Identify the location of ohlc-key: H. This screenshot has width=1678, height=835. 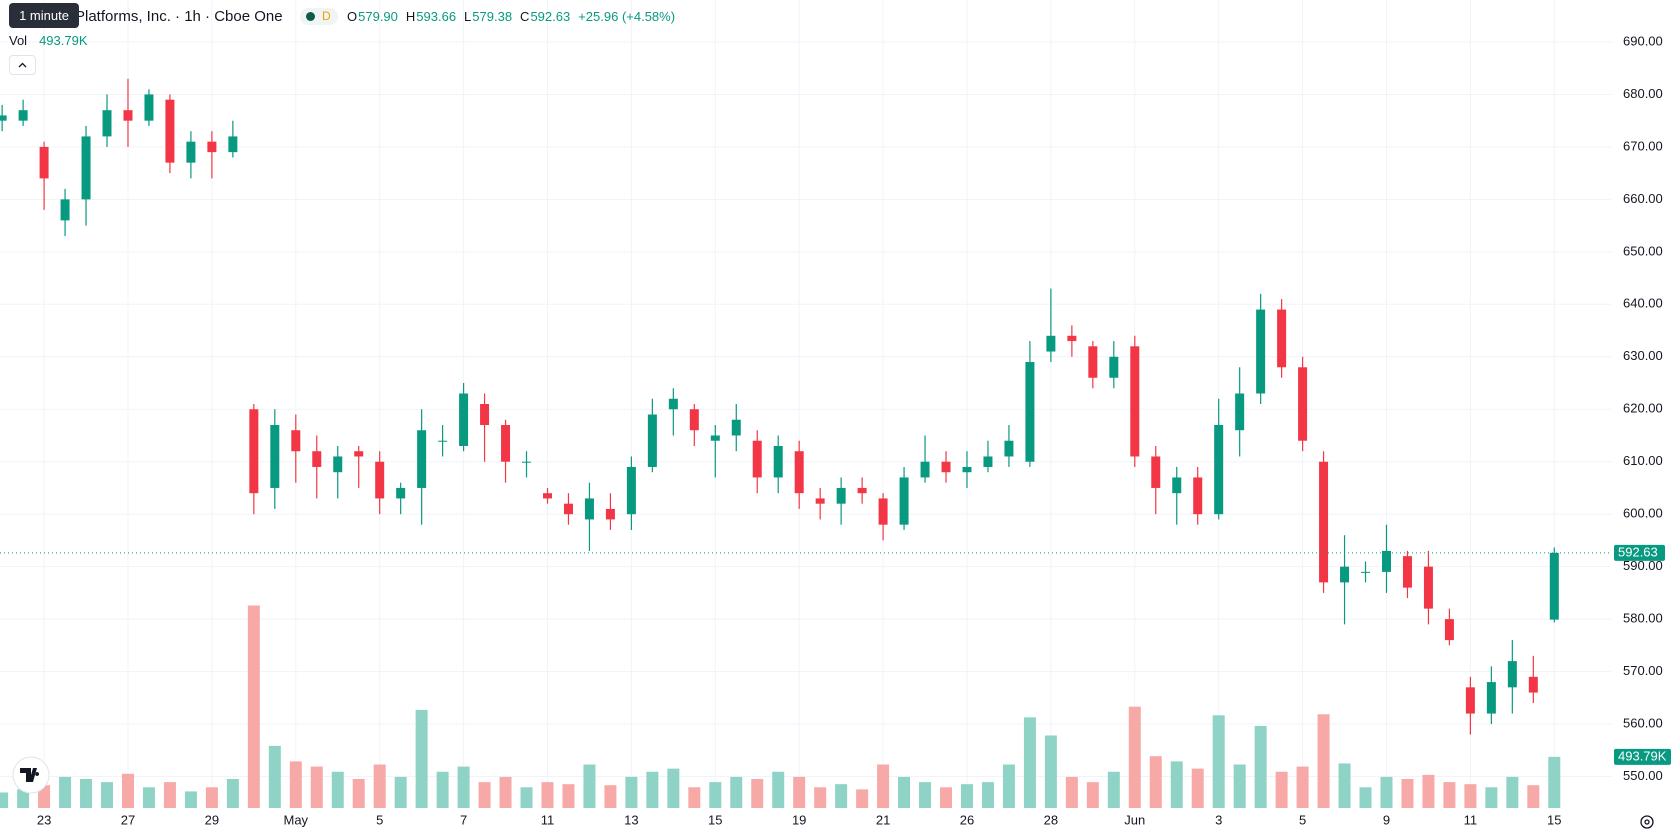
(410, 16).